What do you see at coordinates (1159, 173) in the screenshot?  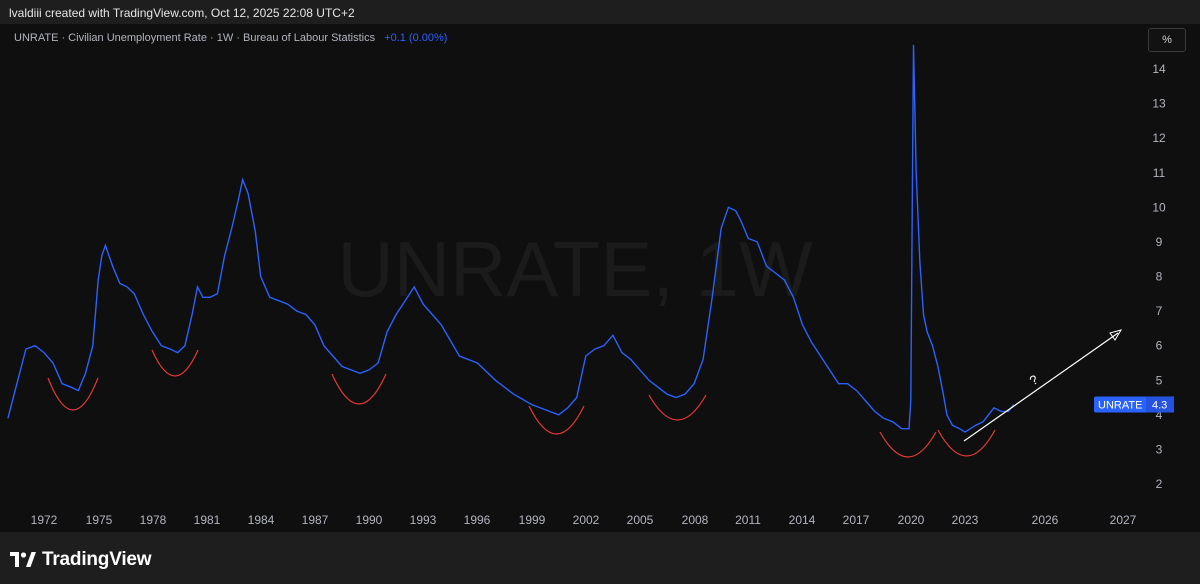 I see `y-tick-label: 11` at bounding box center [1159, 173].